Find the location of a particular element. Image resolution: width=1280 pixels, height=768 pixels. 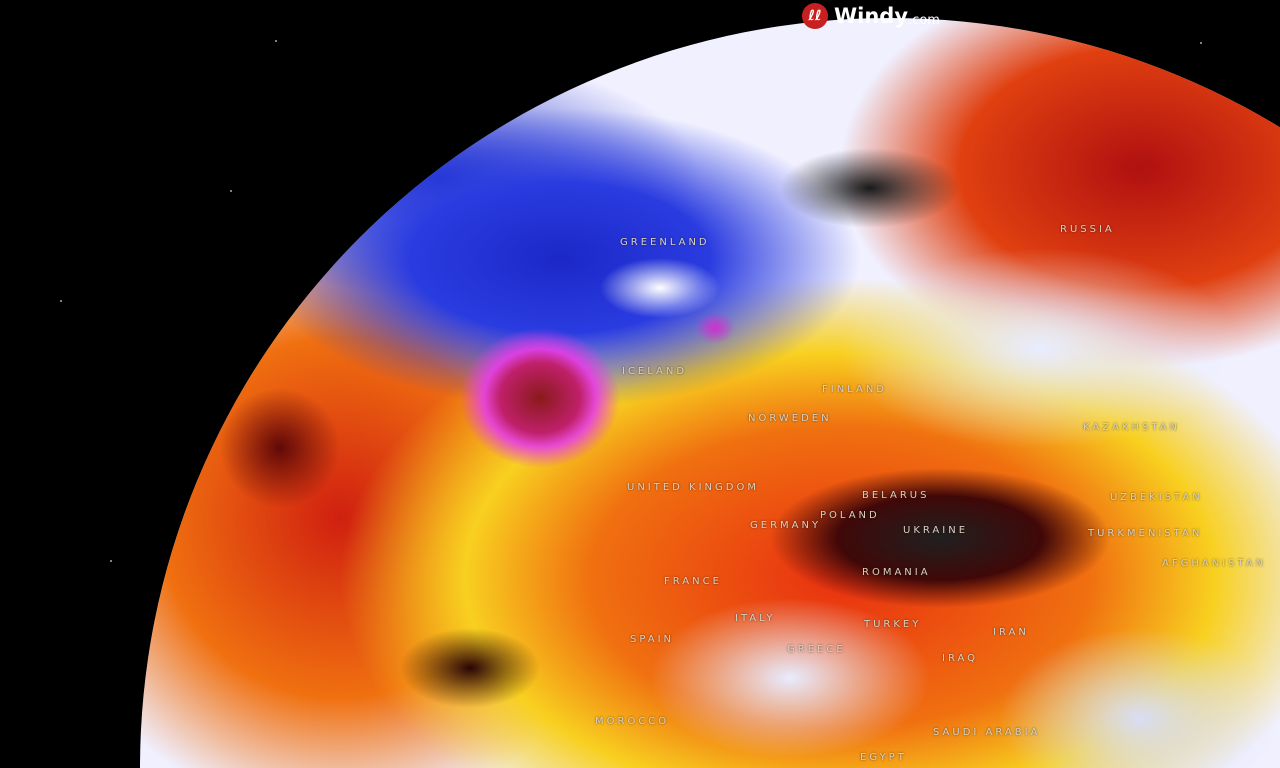

country-label: SPAIN is located at coordinates (652, 639).